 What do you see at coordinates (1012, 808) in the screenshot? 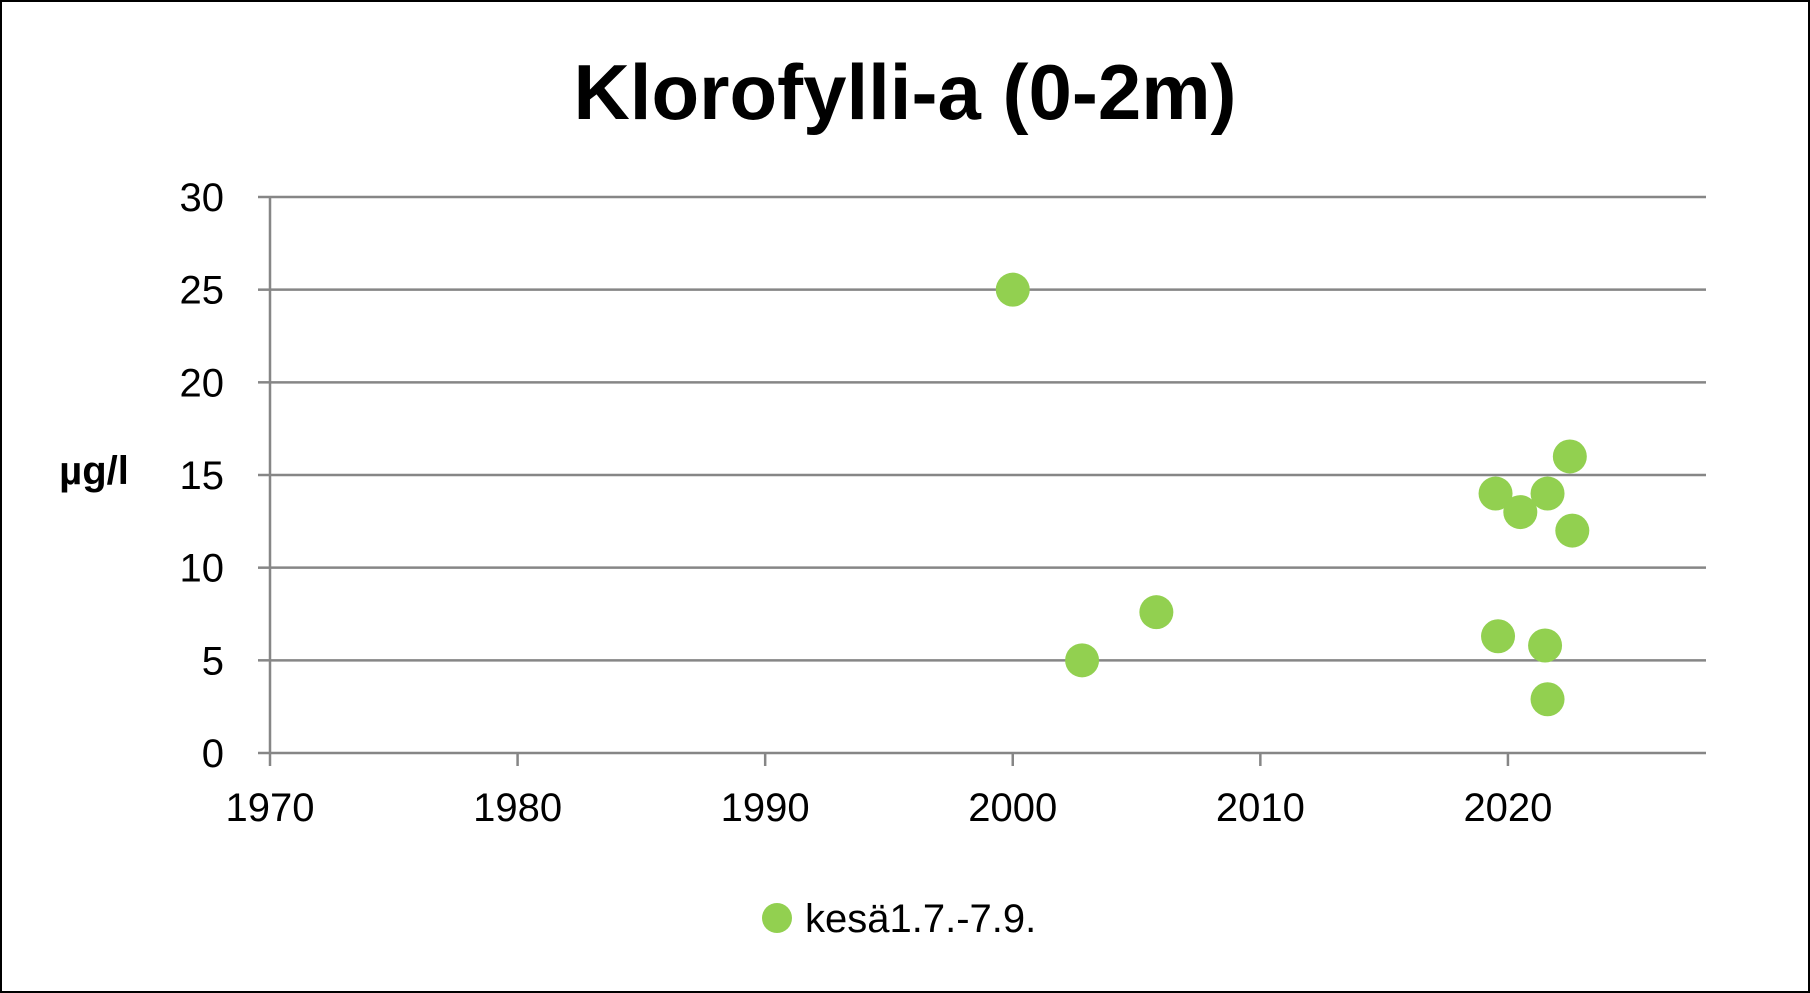
I see `x-tick-label-2000: 2000` at bounding box center [1012, 808].